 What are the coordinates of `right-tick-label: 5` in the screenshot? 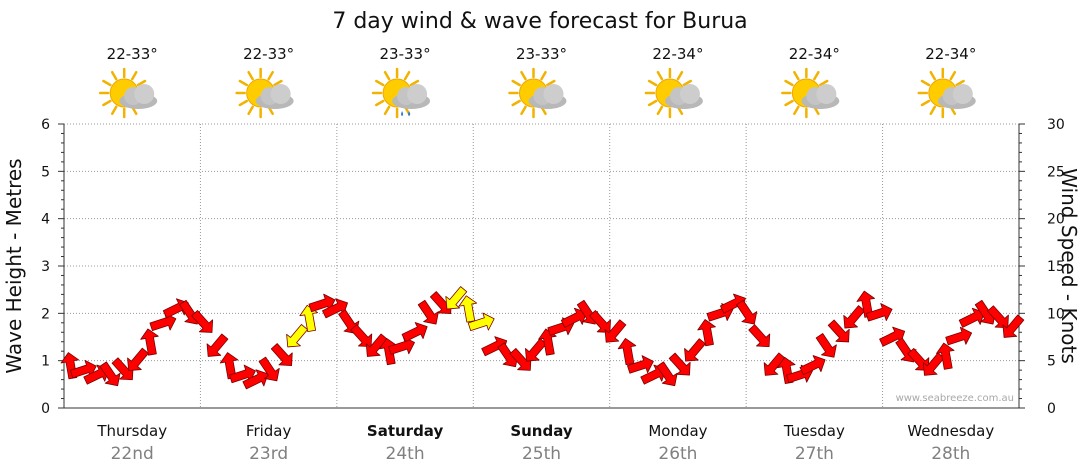 It's located at (1051, 362).